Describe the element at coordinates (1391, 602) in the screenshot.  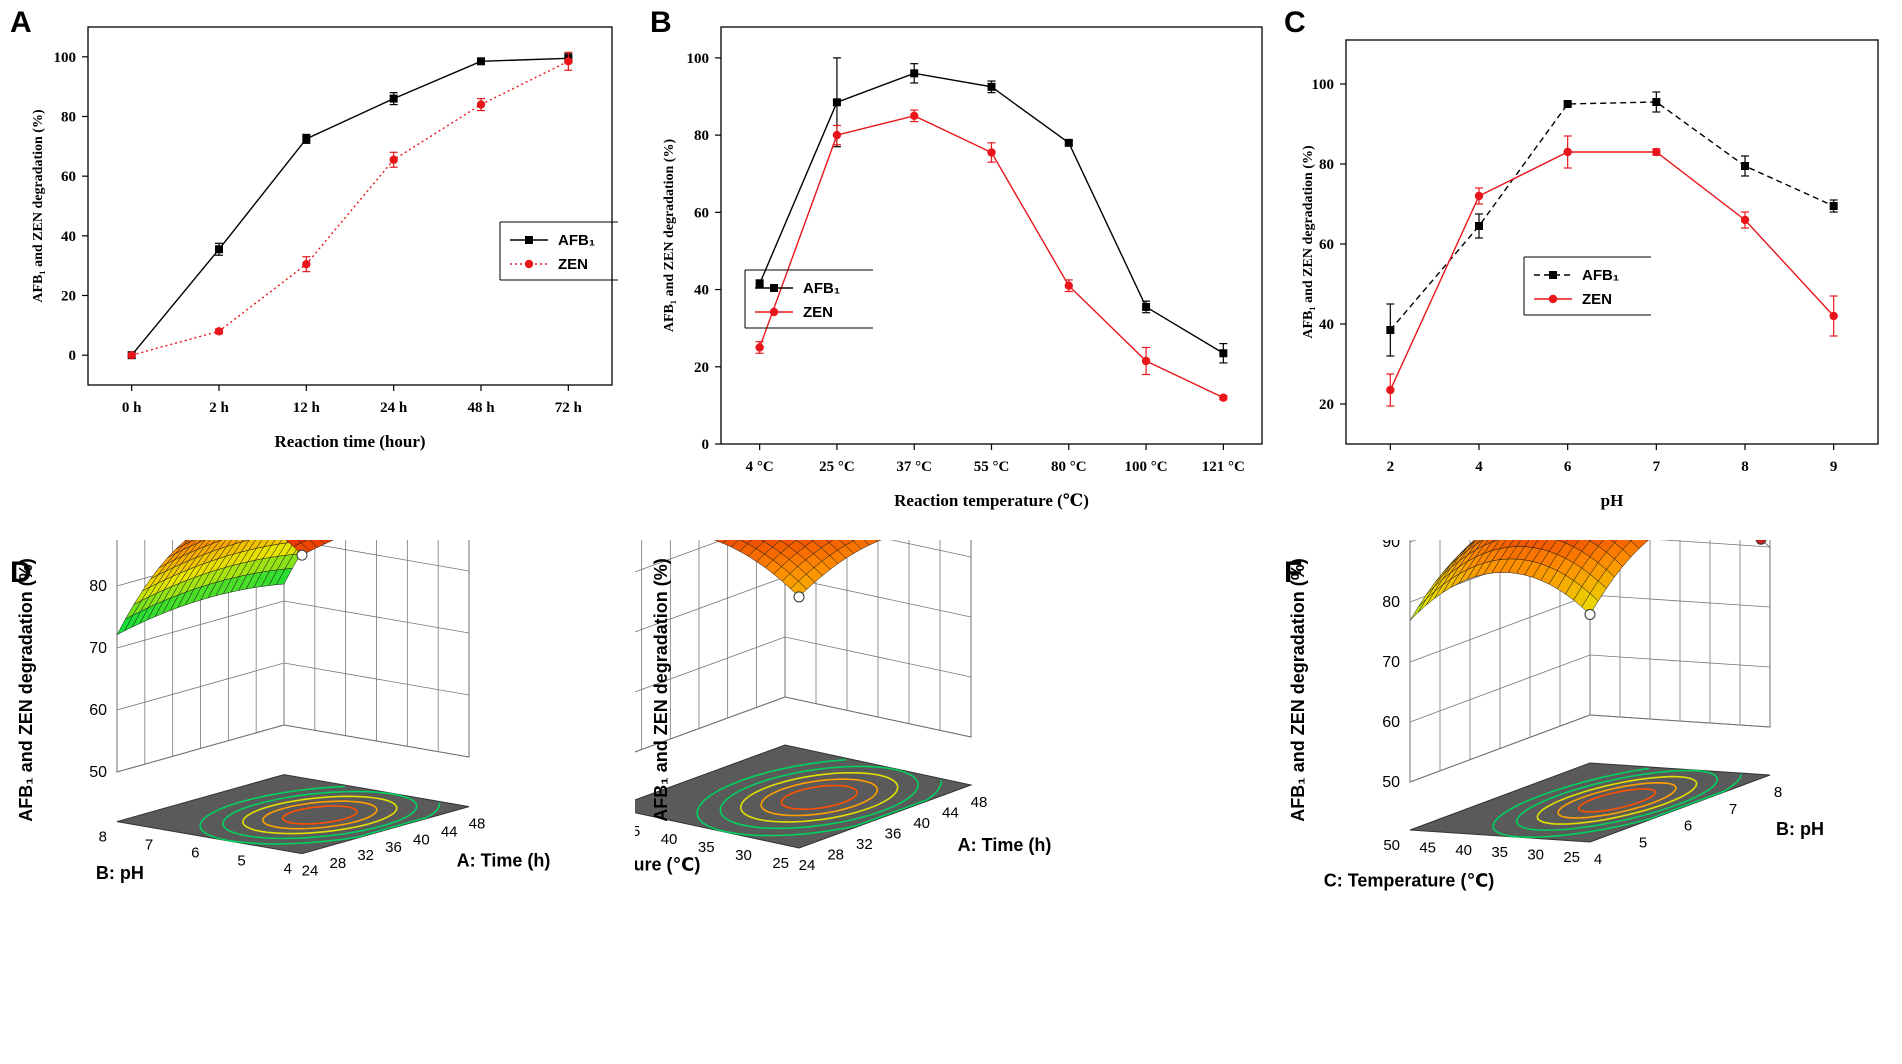
I see `z-tick-label: 80` at that location.